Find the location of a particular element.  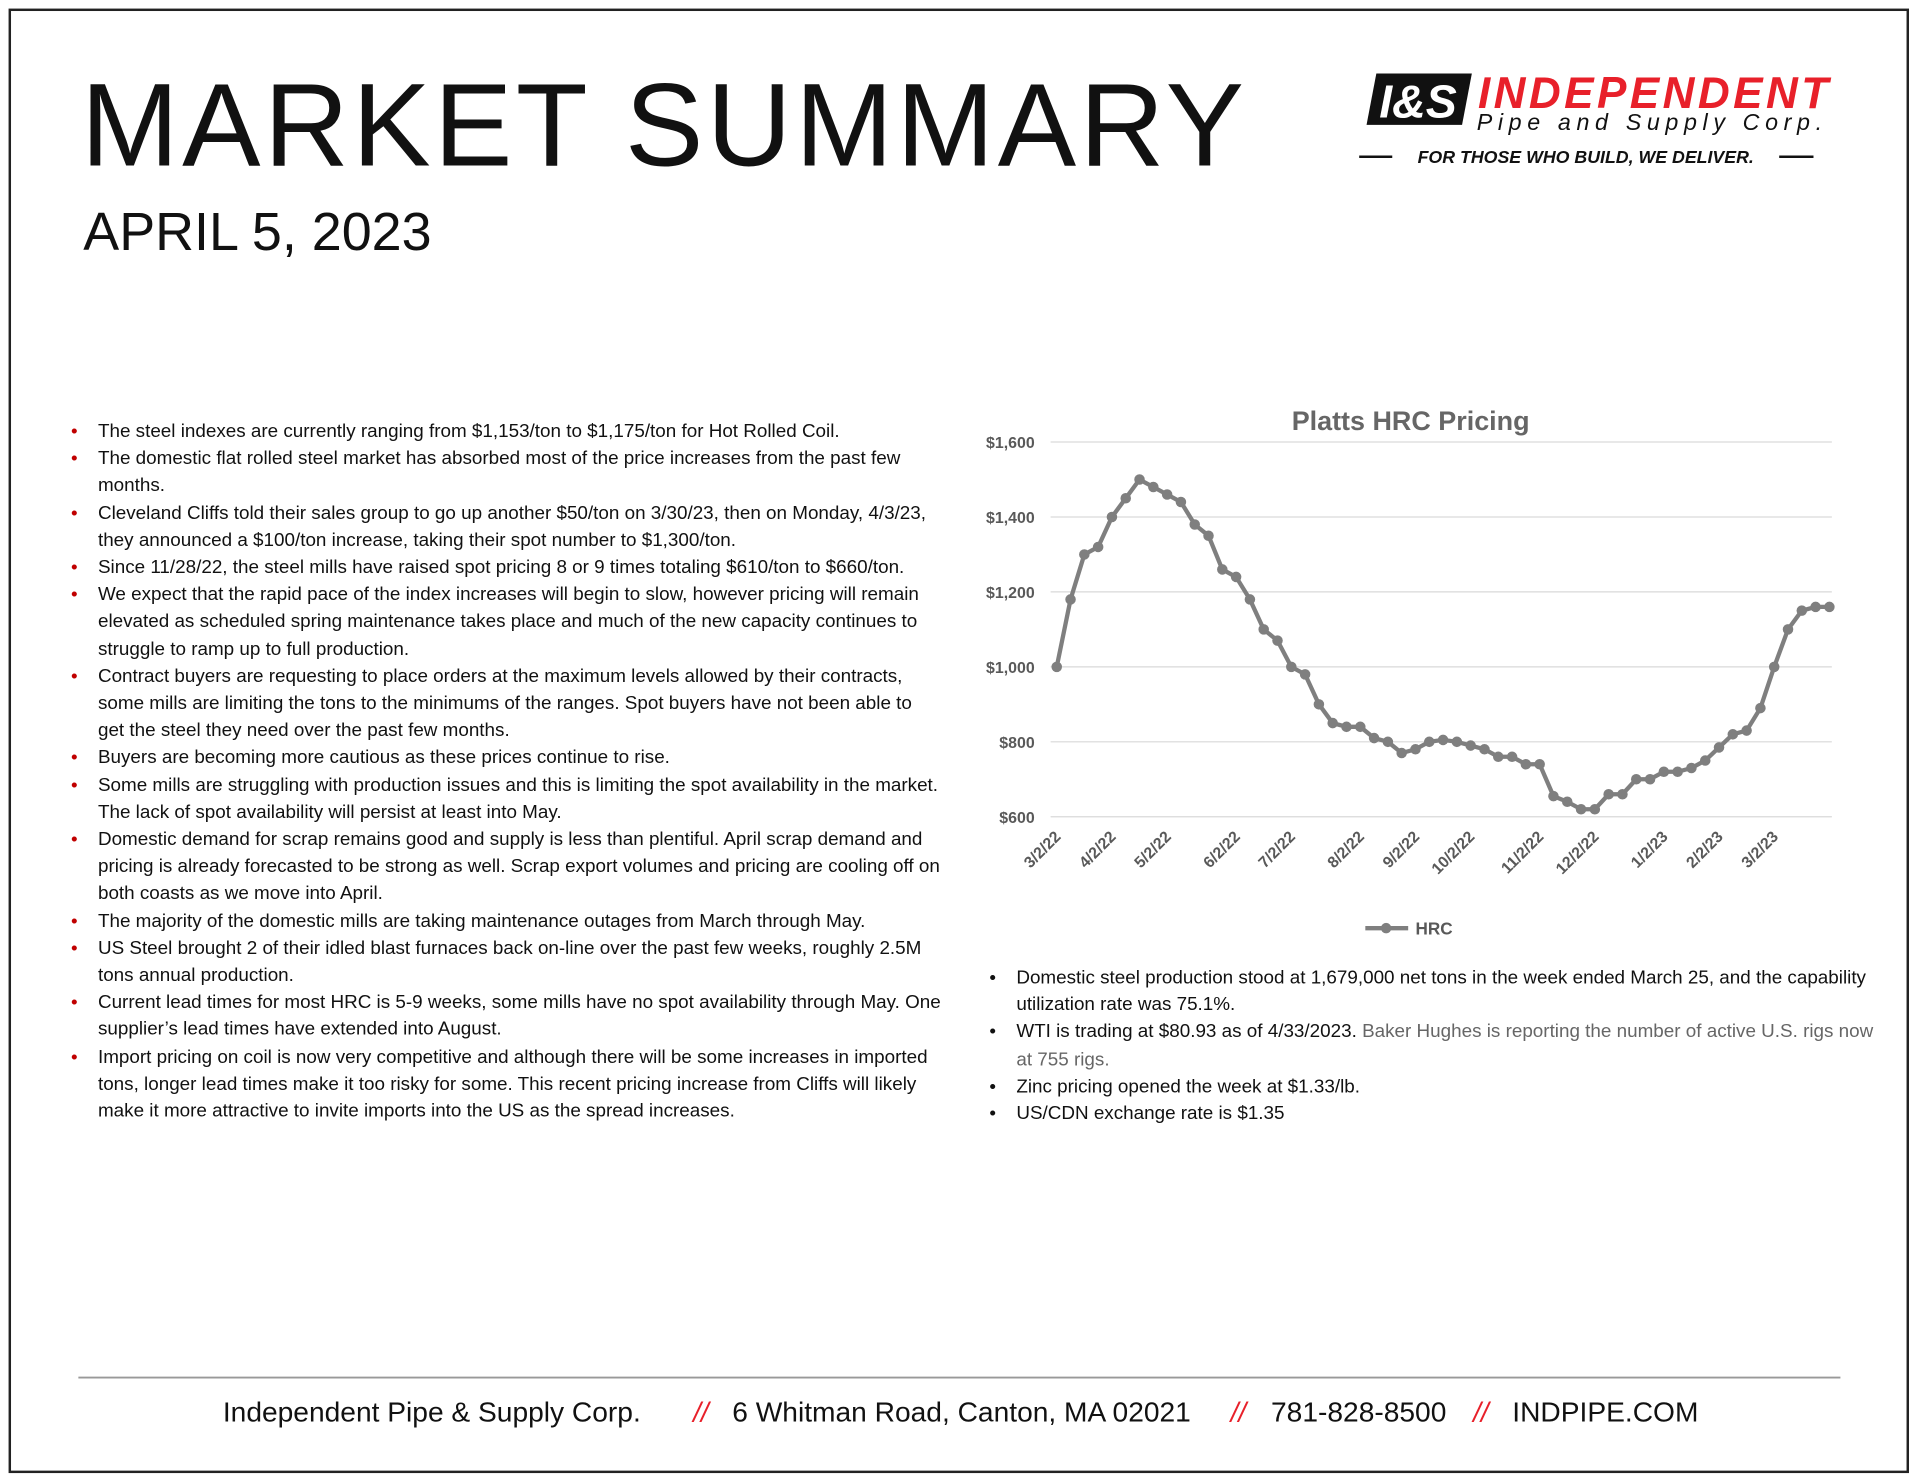

x-tick-label: 11/2/22 is located at coordinates (1522, 852).